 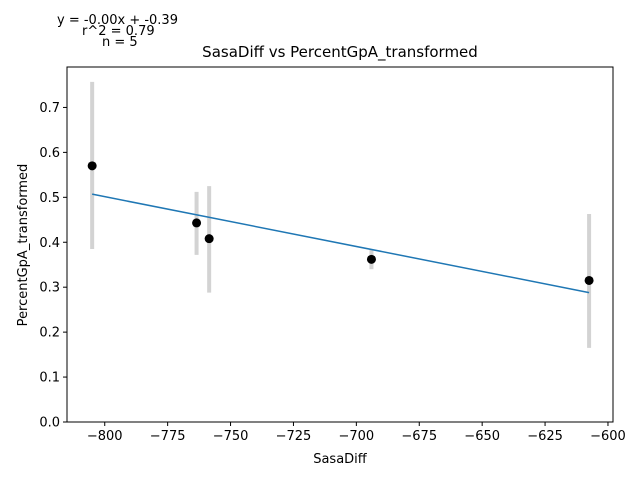 What do you see at coordinates (49, 198) in the screenshot?
I see `y-tick-label-5: 0.5` at bounding box center [49, 198].